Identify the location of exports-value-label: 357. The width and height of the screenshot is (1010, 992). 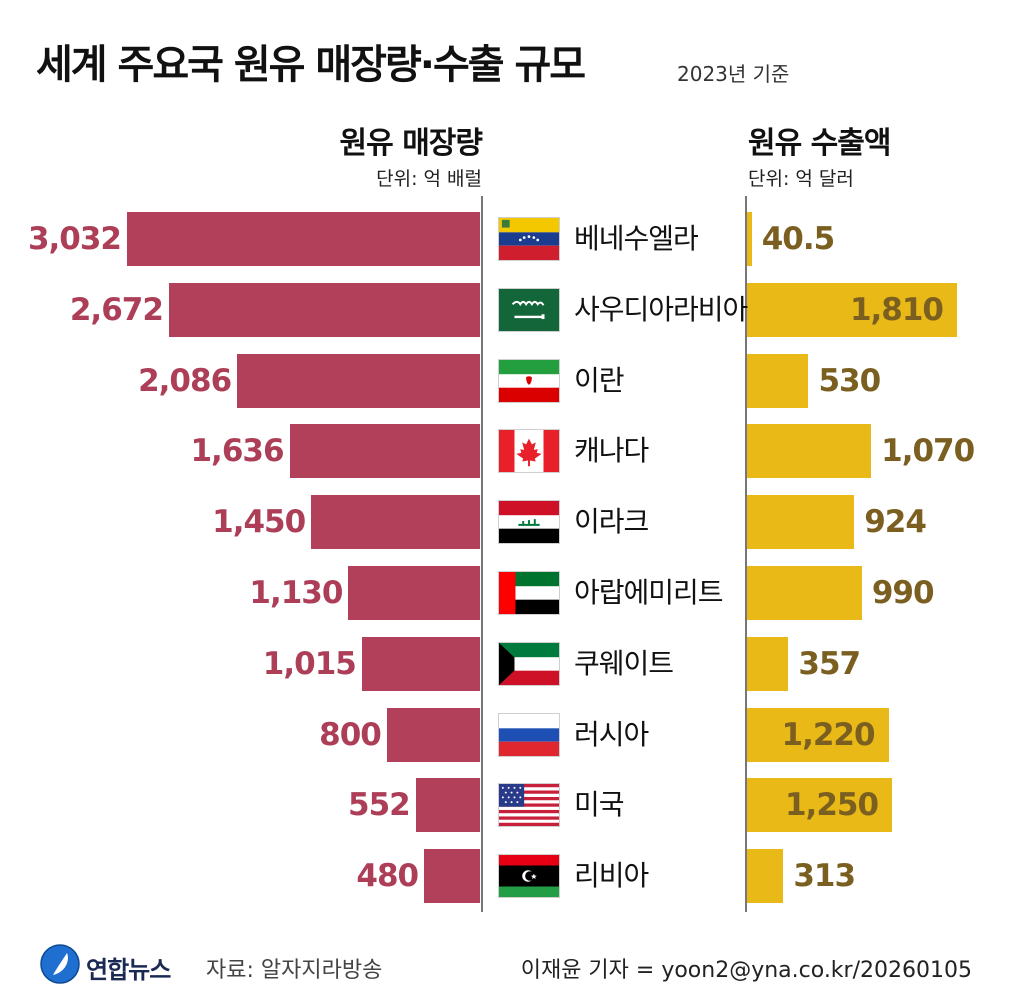
(829, 663).